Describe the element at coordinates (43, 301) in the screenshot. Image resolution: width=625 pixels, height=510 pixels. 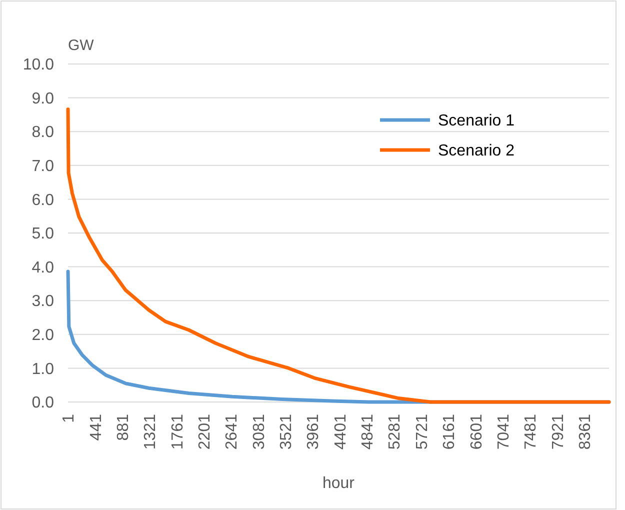
I see `y-tick-label: 3.0` at that location.